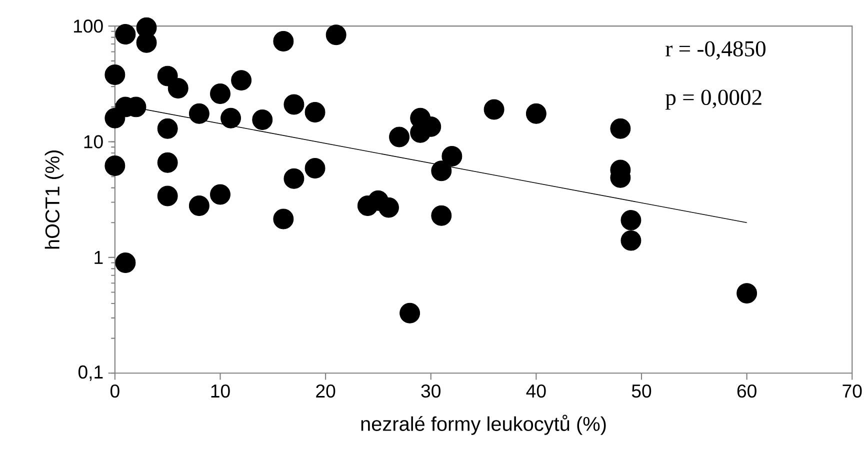 The height and width of the screenshot is (465, 868). I want to click on y-tick-label: 10, so click(93, 141).